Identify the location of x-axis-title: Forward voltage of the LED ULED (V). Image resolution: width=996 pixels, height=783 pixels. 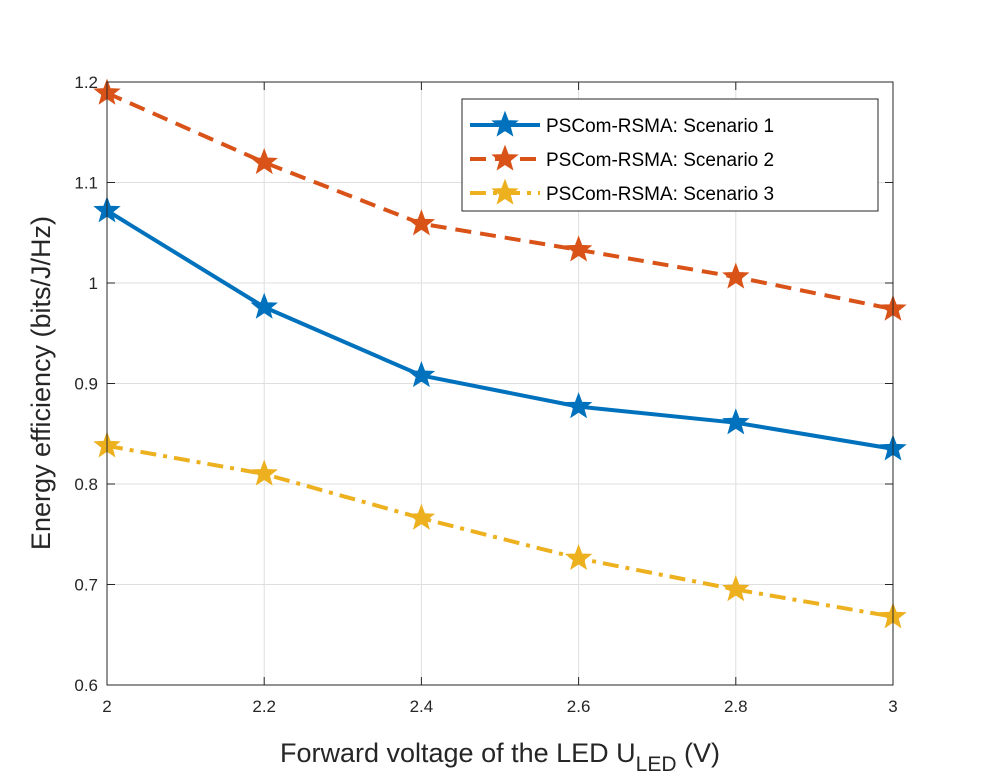
(500, 757).